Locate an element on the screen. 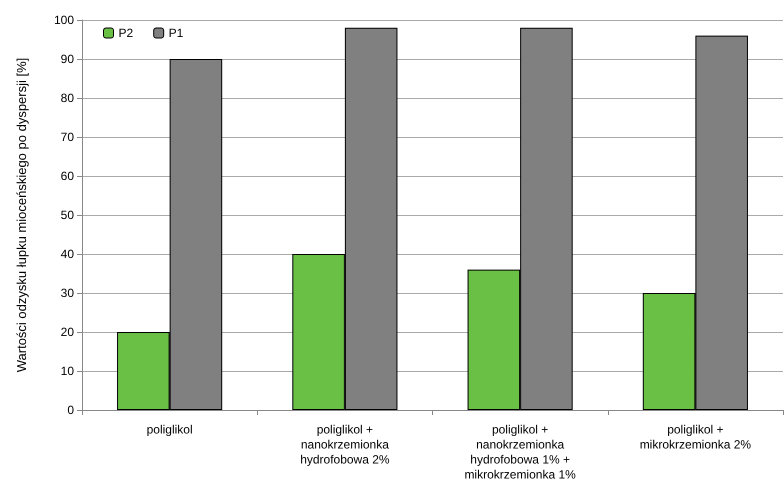 The height and width of the screenshot is (504, 784). y-tick-label: 90 is located at coordinates (67, 59).